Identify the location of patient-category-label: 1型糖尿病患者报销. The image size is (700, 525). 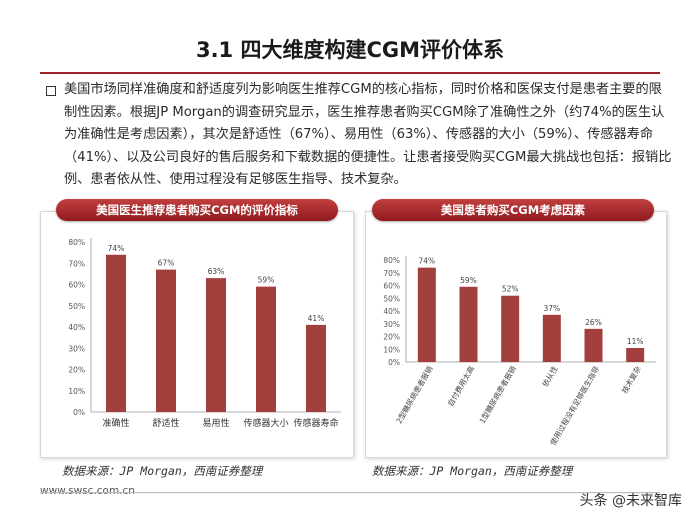
(497, 395).